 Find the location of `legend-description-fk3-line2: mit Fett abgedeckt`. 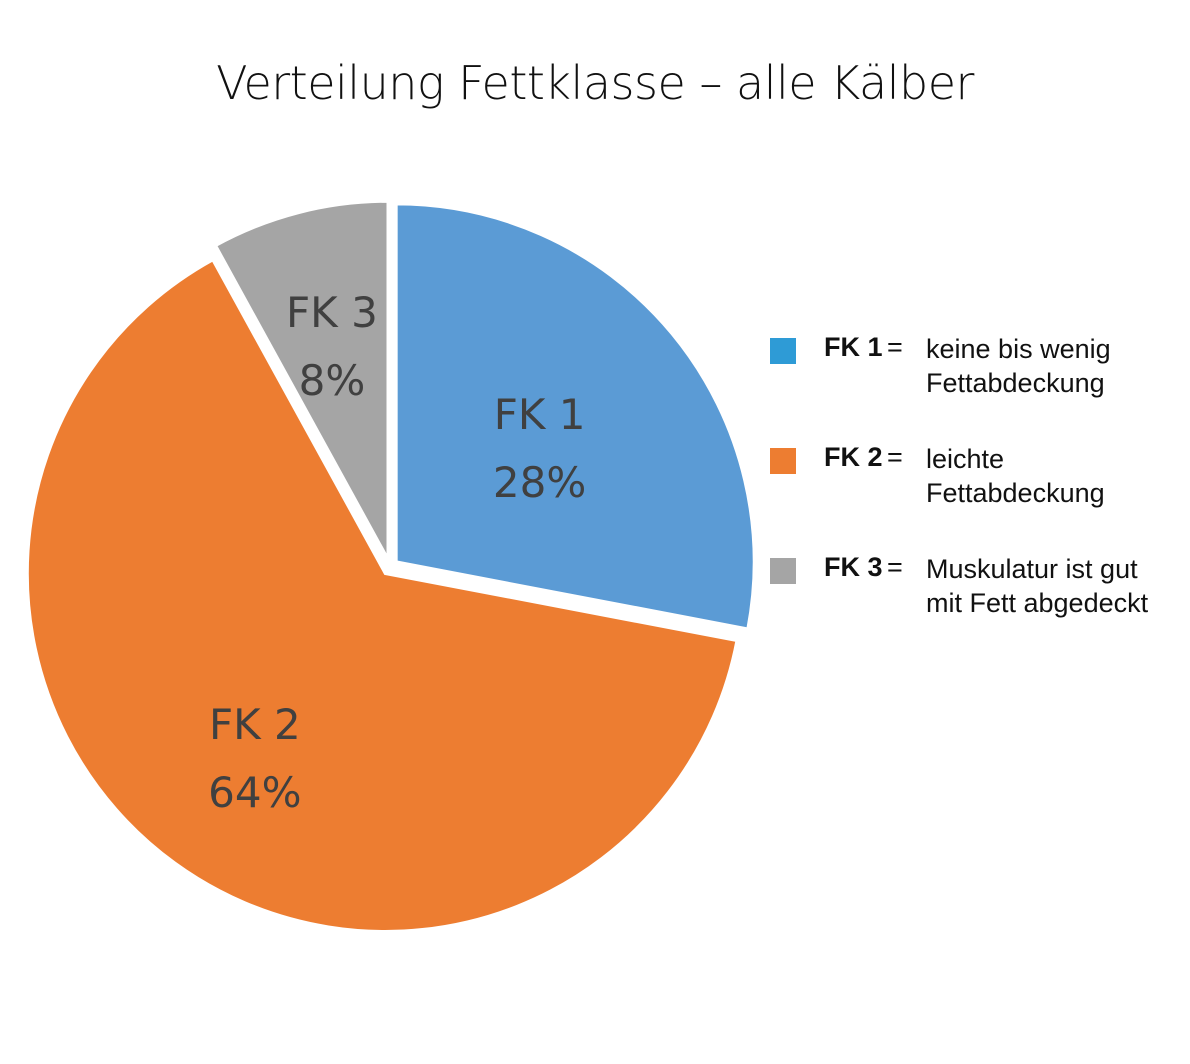

legend-description-fk3-line2: mit Fett abgedeckt is located at coordinates (1037, 603).